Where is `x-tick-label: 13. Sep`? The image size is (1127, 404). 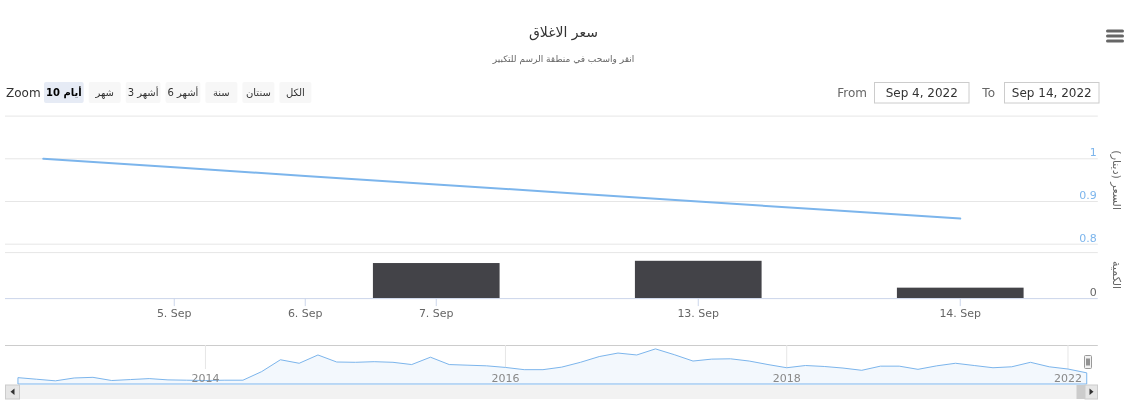 x-tick-label: 13. Sep is located at coordinates (698, 314).